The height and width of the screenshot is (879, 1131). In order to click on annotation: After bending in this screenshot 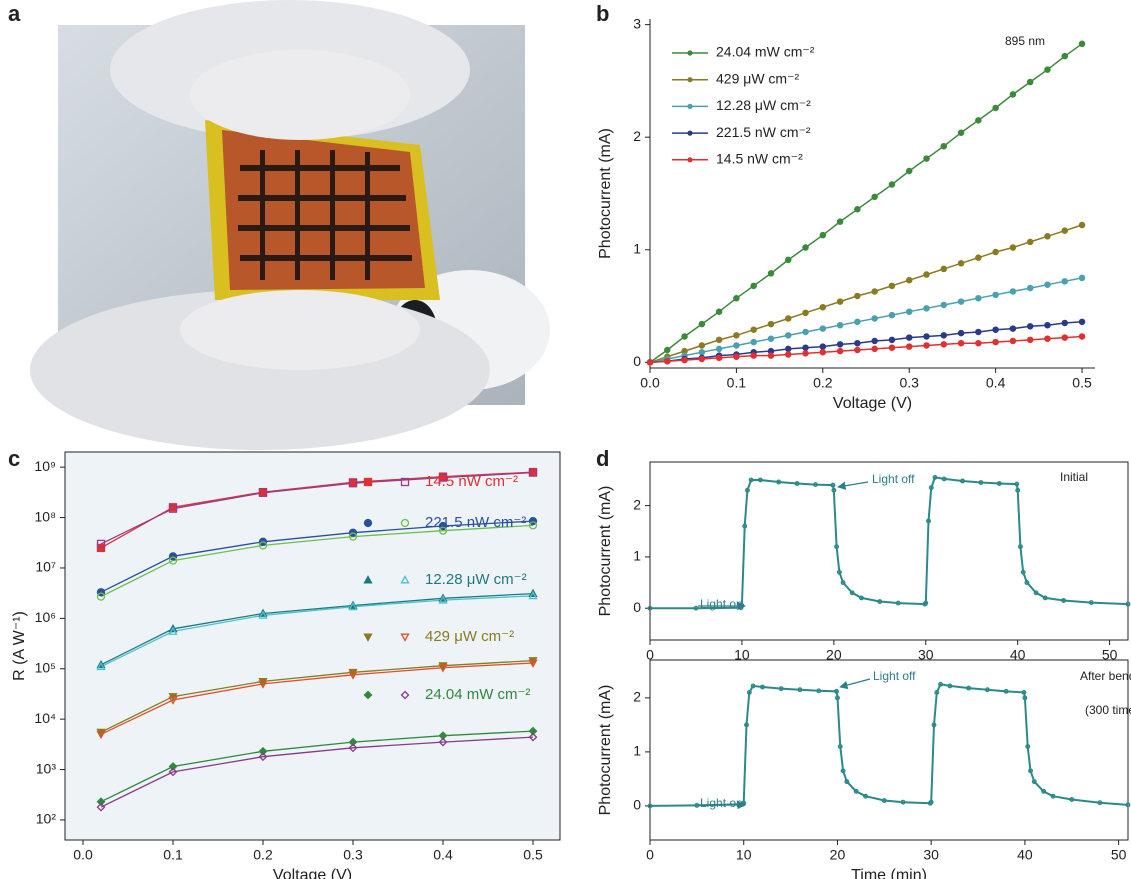, I will do `click(1105, 676)`.